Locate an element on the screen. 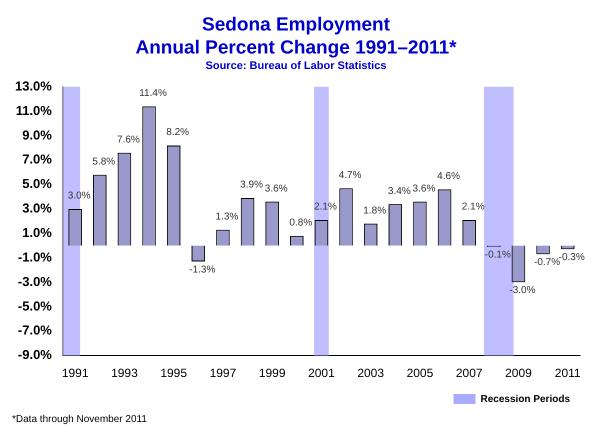 The width and height of the screenshot is (600, 444). y-tick-label: 5.0% is located at coordinates (37, 184).